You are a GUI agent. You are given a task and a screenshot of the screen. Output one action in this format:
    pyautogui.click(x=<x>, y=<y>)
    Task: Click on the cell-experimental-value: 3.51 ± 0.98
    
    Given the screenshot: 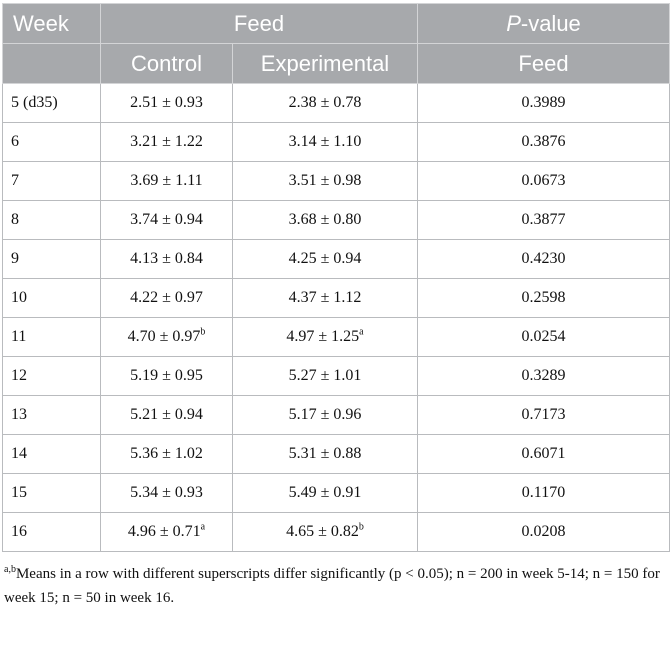 What is the action you would take?
    pyautogui.click(x=325, y=180)
    